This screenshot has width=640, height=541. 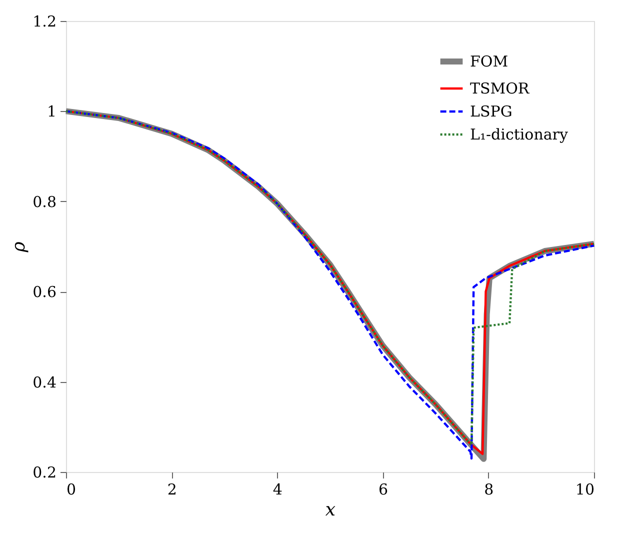 I want to click on y-tick-label: 0.4, so click(x=44, y=382).